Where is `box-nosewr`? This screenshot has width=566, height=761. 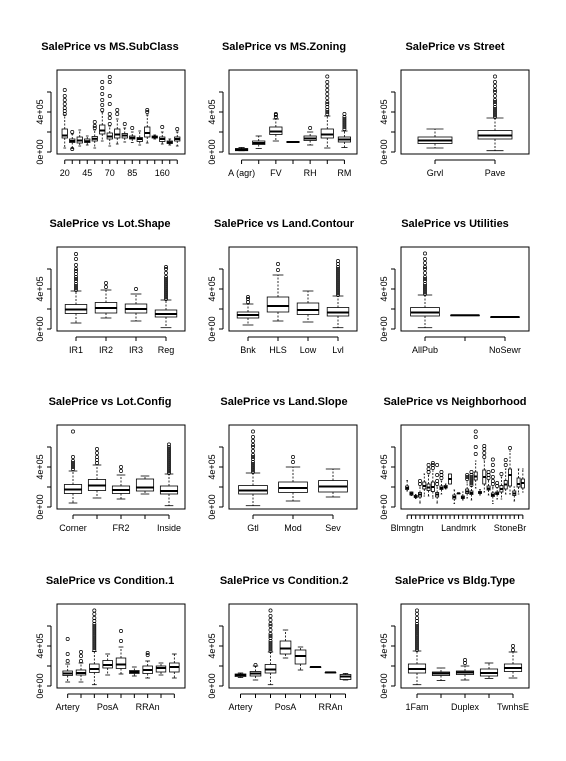 box-nosewr is located at coordinates (505, 317).